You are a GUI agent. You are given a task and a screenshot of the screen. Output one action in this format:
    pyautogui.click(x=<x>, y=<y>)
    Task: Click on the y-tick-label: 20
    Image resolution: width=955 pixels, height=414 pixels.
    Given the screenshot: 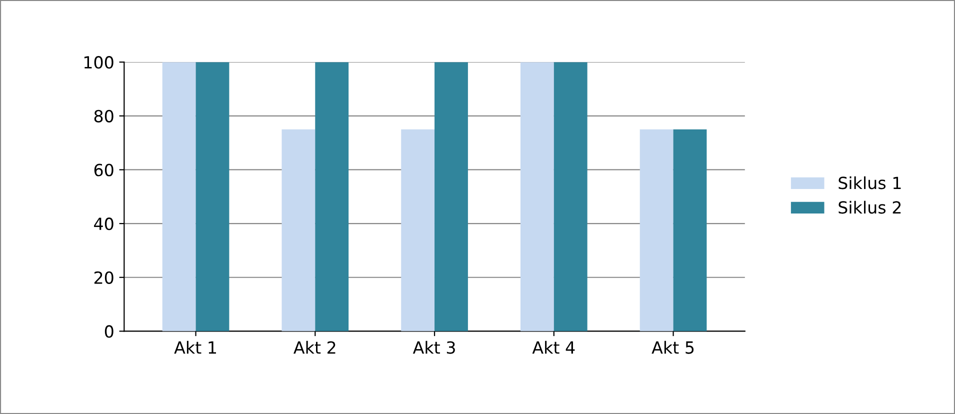 What is the action you would take?
    pyautogui.click(x=104, y=277)
    